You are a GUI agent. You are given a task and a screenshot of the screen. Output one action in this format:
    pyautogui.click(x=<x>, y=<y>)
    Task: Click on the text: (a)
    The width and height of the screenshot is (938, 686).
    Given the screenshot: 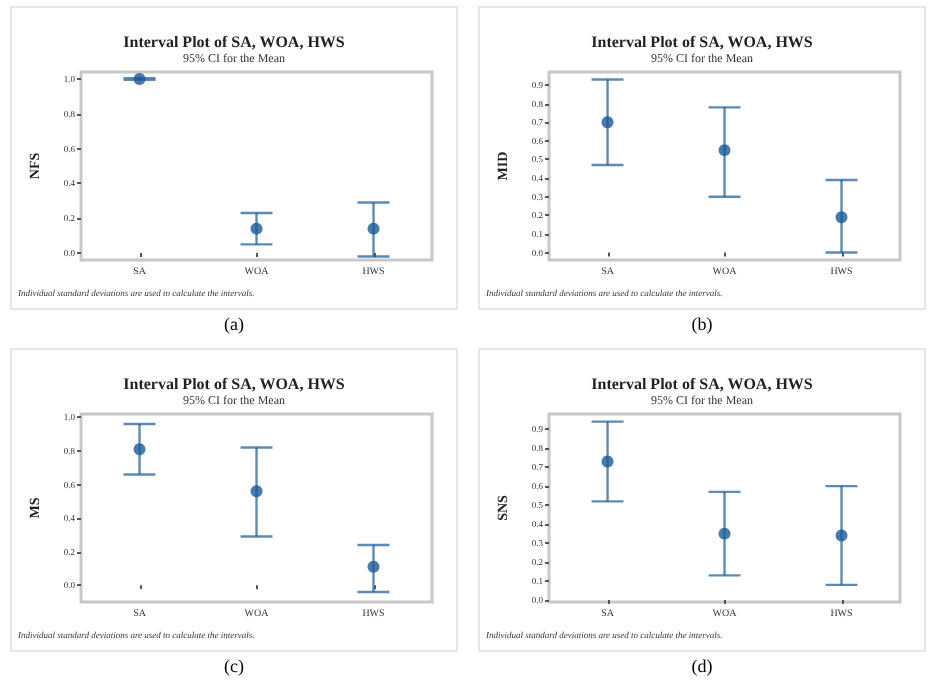 What is the action you would take?
    pyautogui.click(x=234, y=323)
    